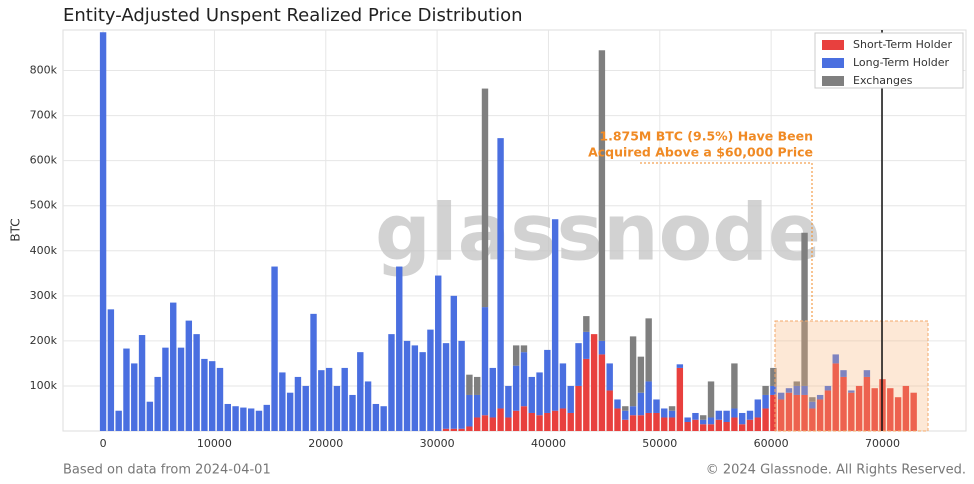 The width and height of the screenshot is (974, 484). I want to click on x-tick-label: 20000, so click(325, 443).